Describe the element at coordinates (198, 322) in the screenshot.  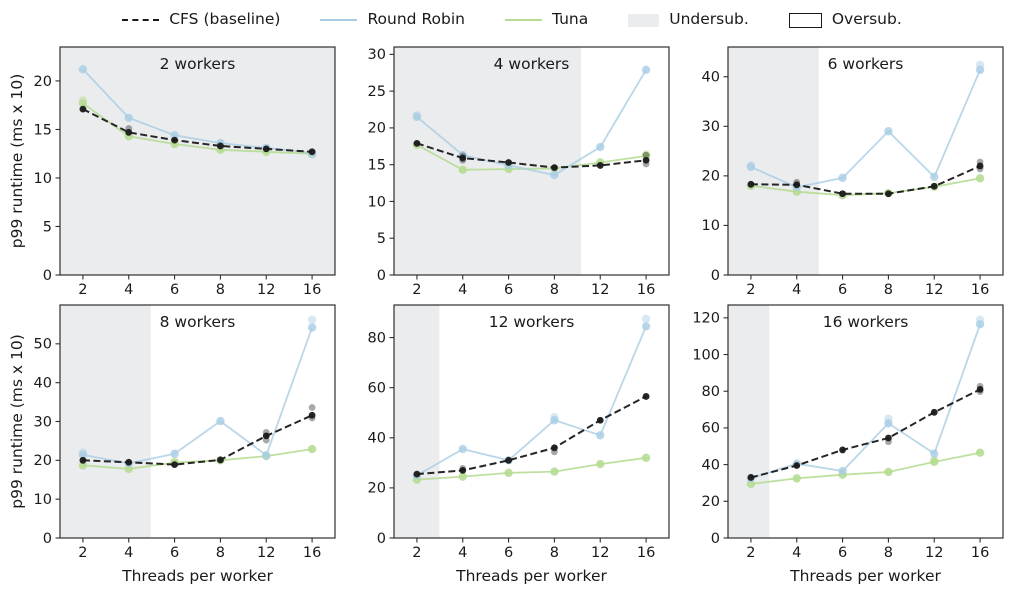
I see `subplot-title: 8 workers` at that location.